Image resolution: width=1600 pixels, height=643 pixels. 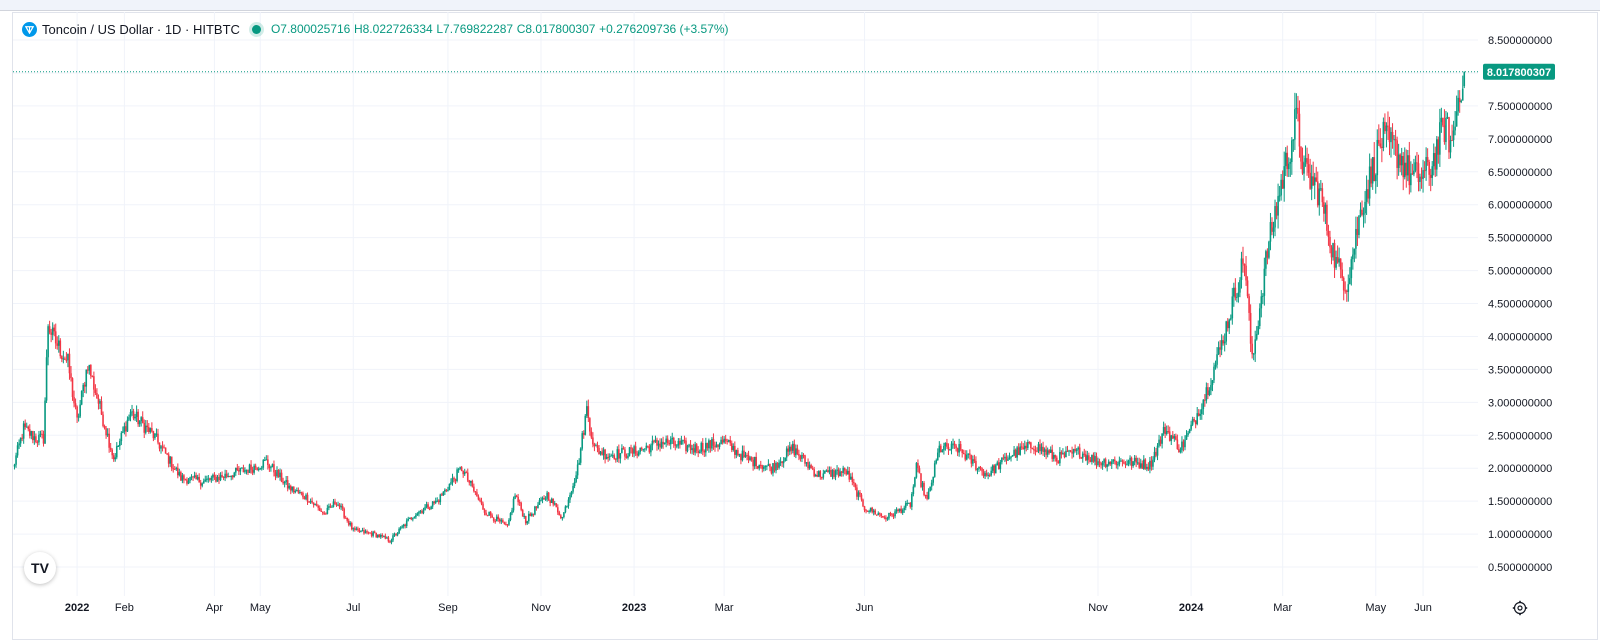 I want to click on time-tick-label: Apr, so click(x=214, y=608).